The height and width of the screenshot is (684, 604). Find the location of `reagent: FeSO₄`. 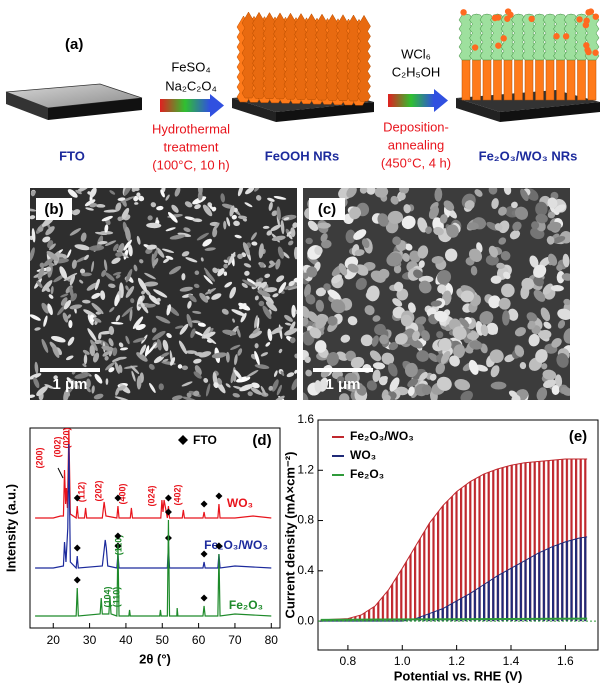

reagent: FeSO₄ is located at coordinates (190, 66).